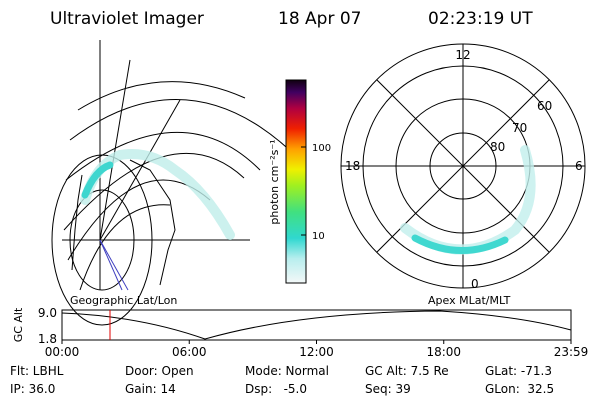 The image size is (600, 400). I want to click on status-field: GLat: -71.3, so click(518, 371).